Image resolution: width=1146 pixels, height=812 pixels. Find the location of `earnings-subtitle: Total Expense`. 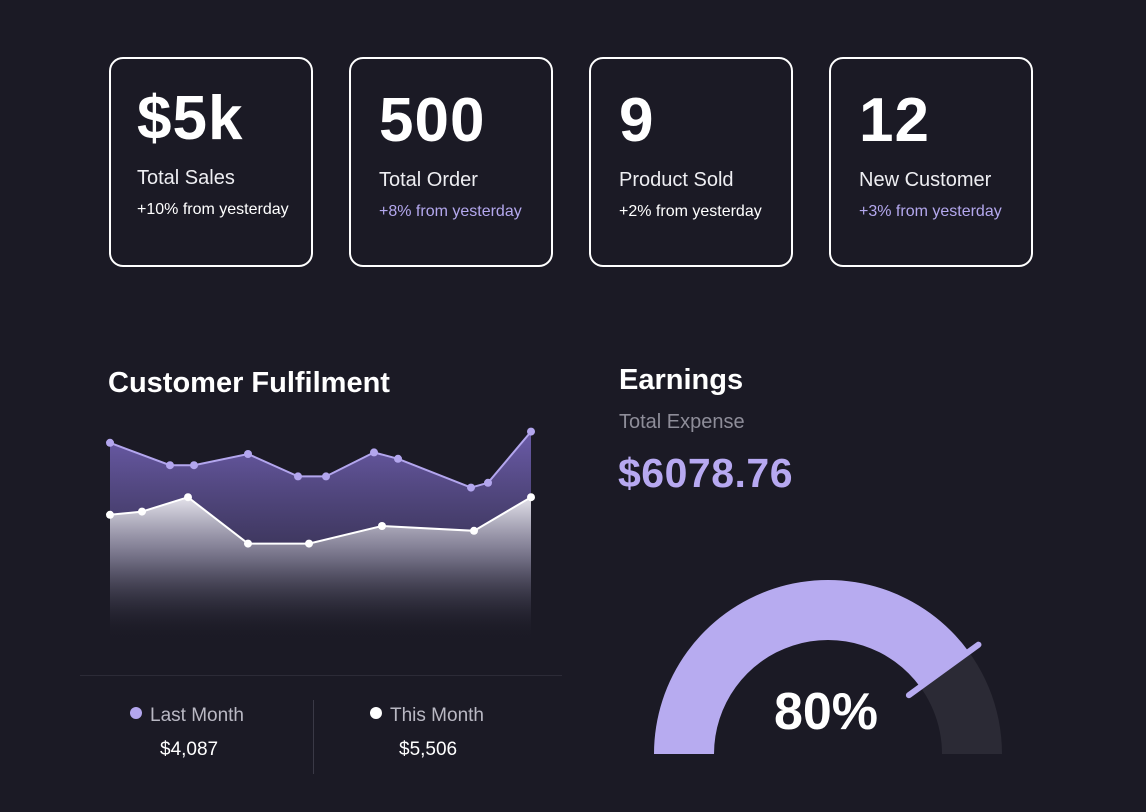

earnings-subtitle: Total Expense is located at coordinates (682, 422).